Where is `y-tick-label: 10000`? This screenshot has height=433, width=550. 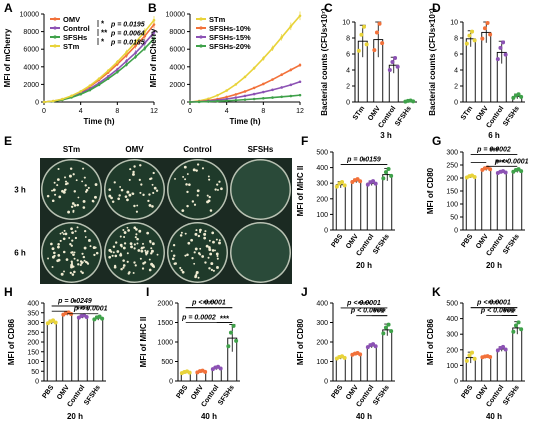 y-tick-label: 10000 is located at coordinates (30, 15).